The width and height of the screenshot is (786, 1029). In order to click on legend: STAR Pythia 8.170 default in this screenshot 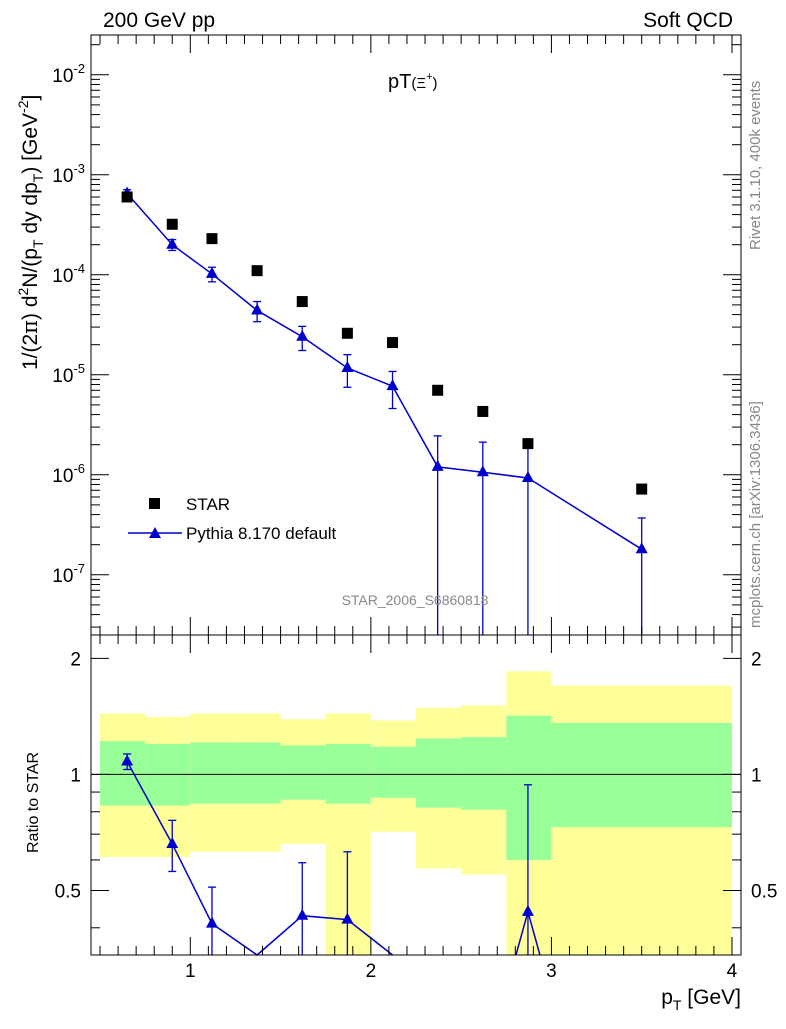, I will do `click(232, 519)`.